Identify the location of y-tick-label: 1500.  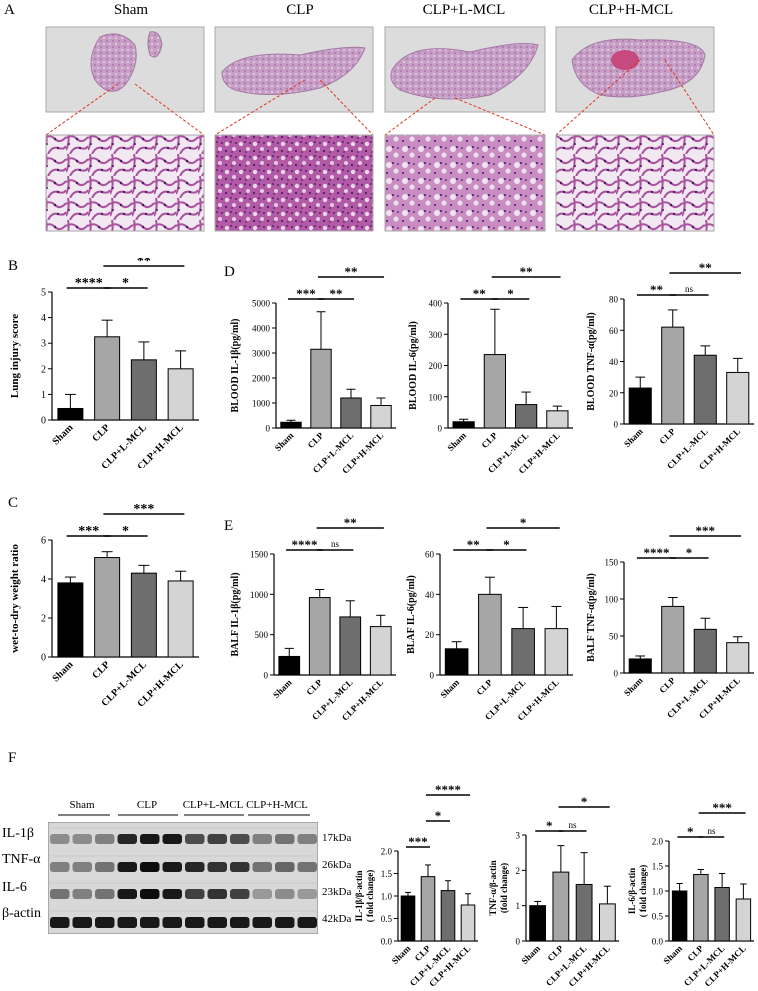
(259, 555).